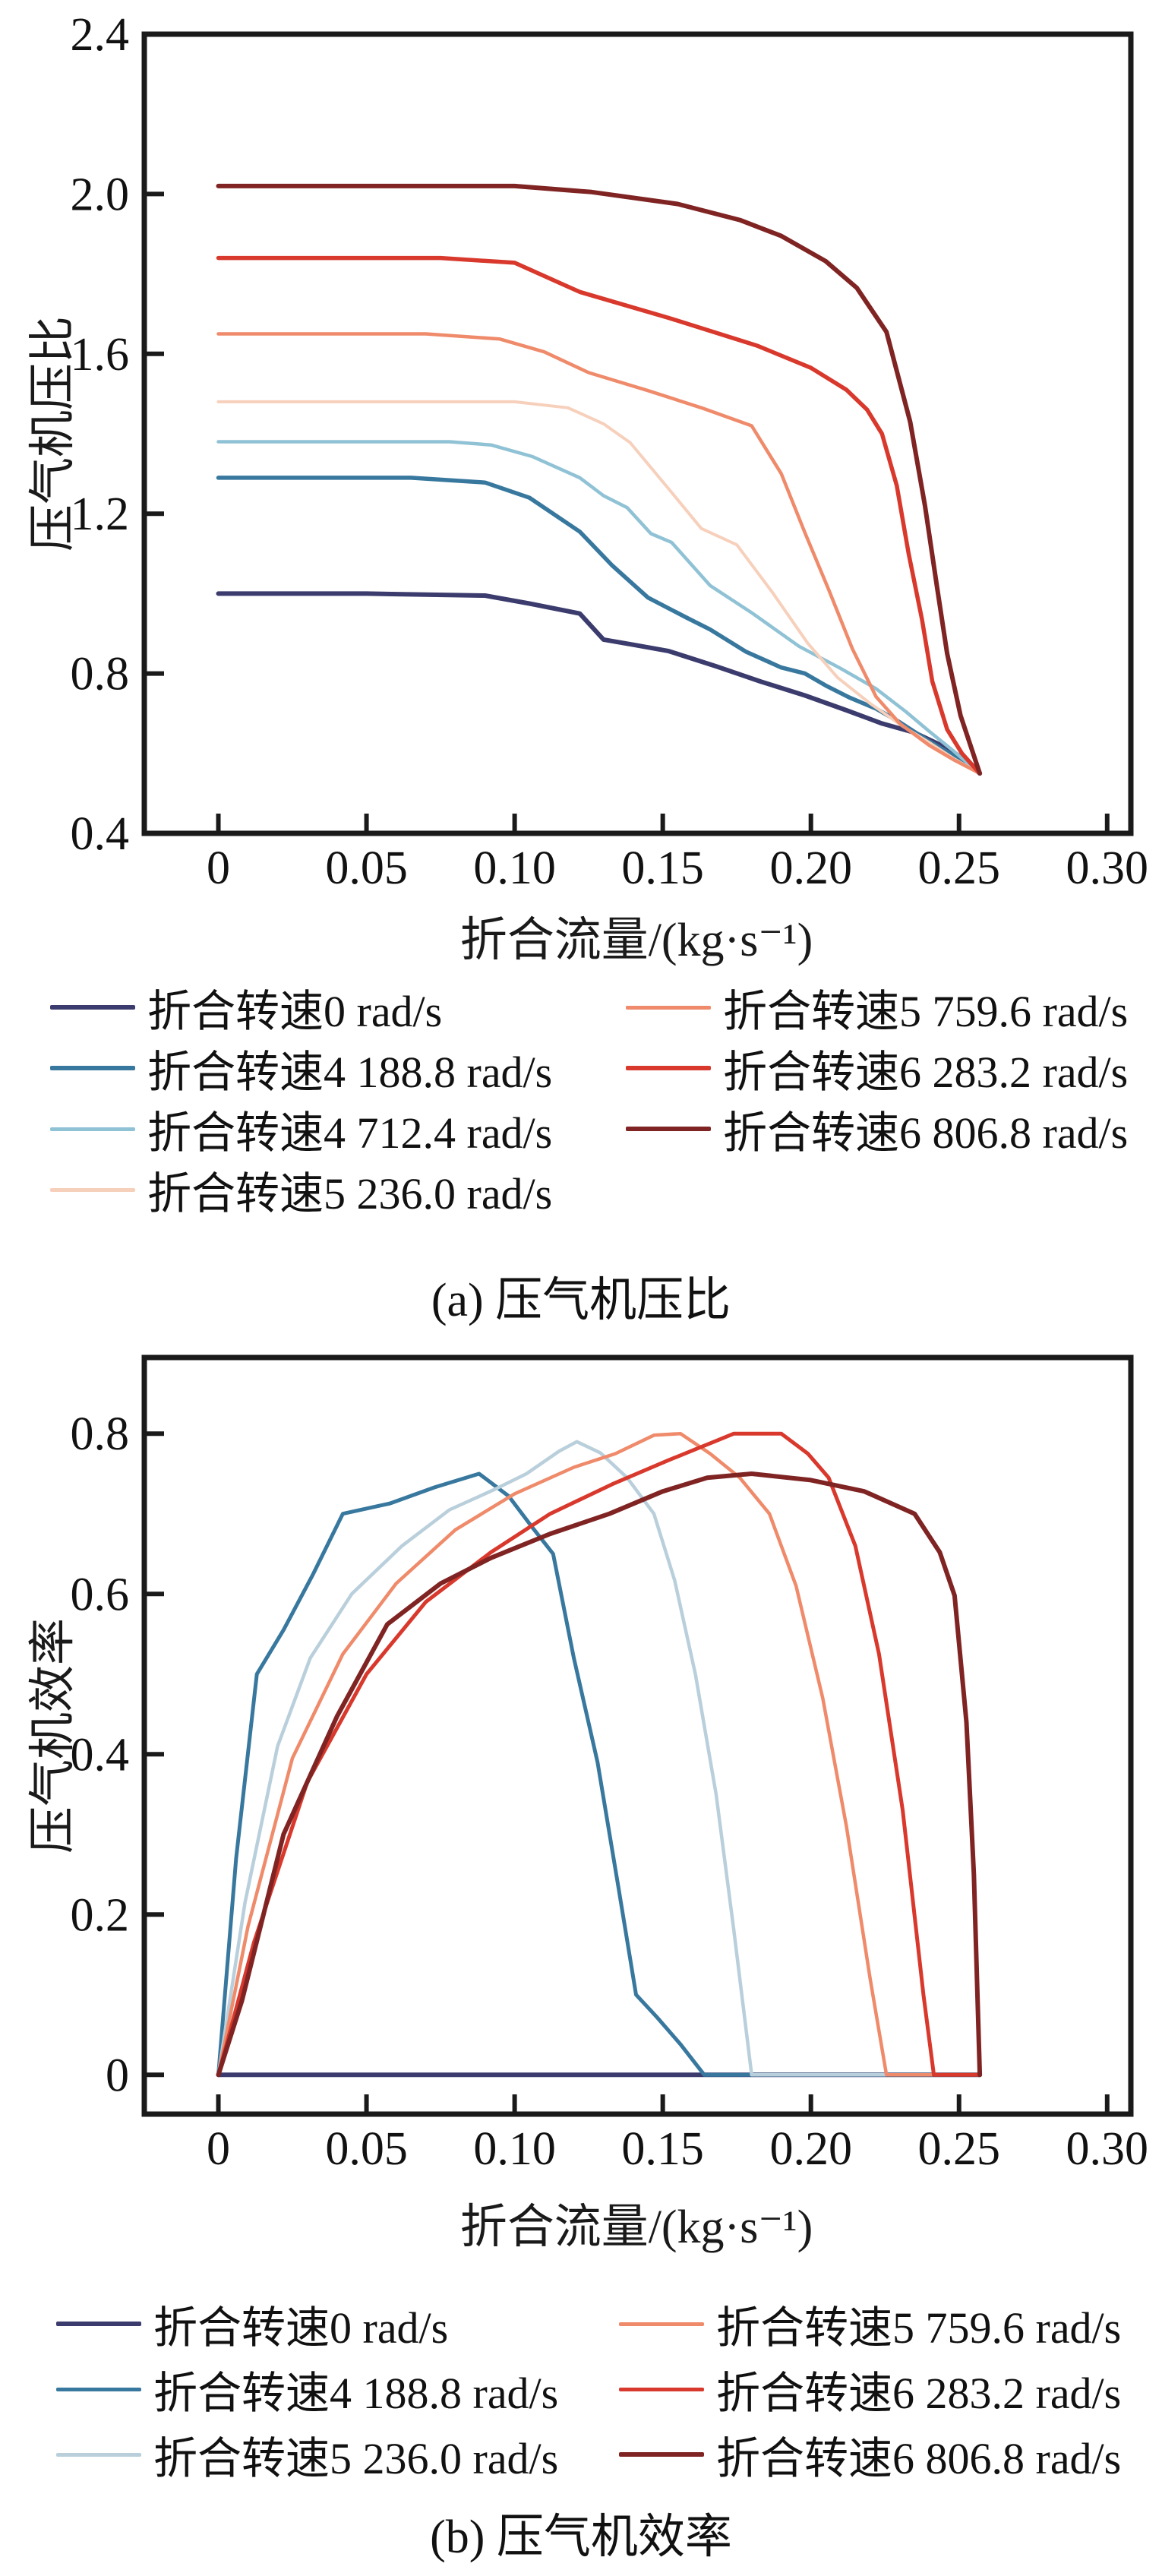 The width and height of the screenshot is (1162, 2576). What do you see at coordinates (350, 1133) in the screenshot?
I see `legend-label: 折合转速4 712.4 rad/s` at bounding box center [350, 1133].